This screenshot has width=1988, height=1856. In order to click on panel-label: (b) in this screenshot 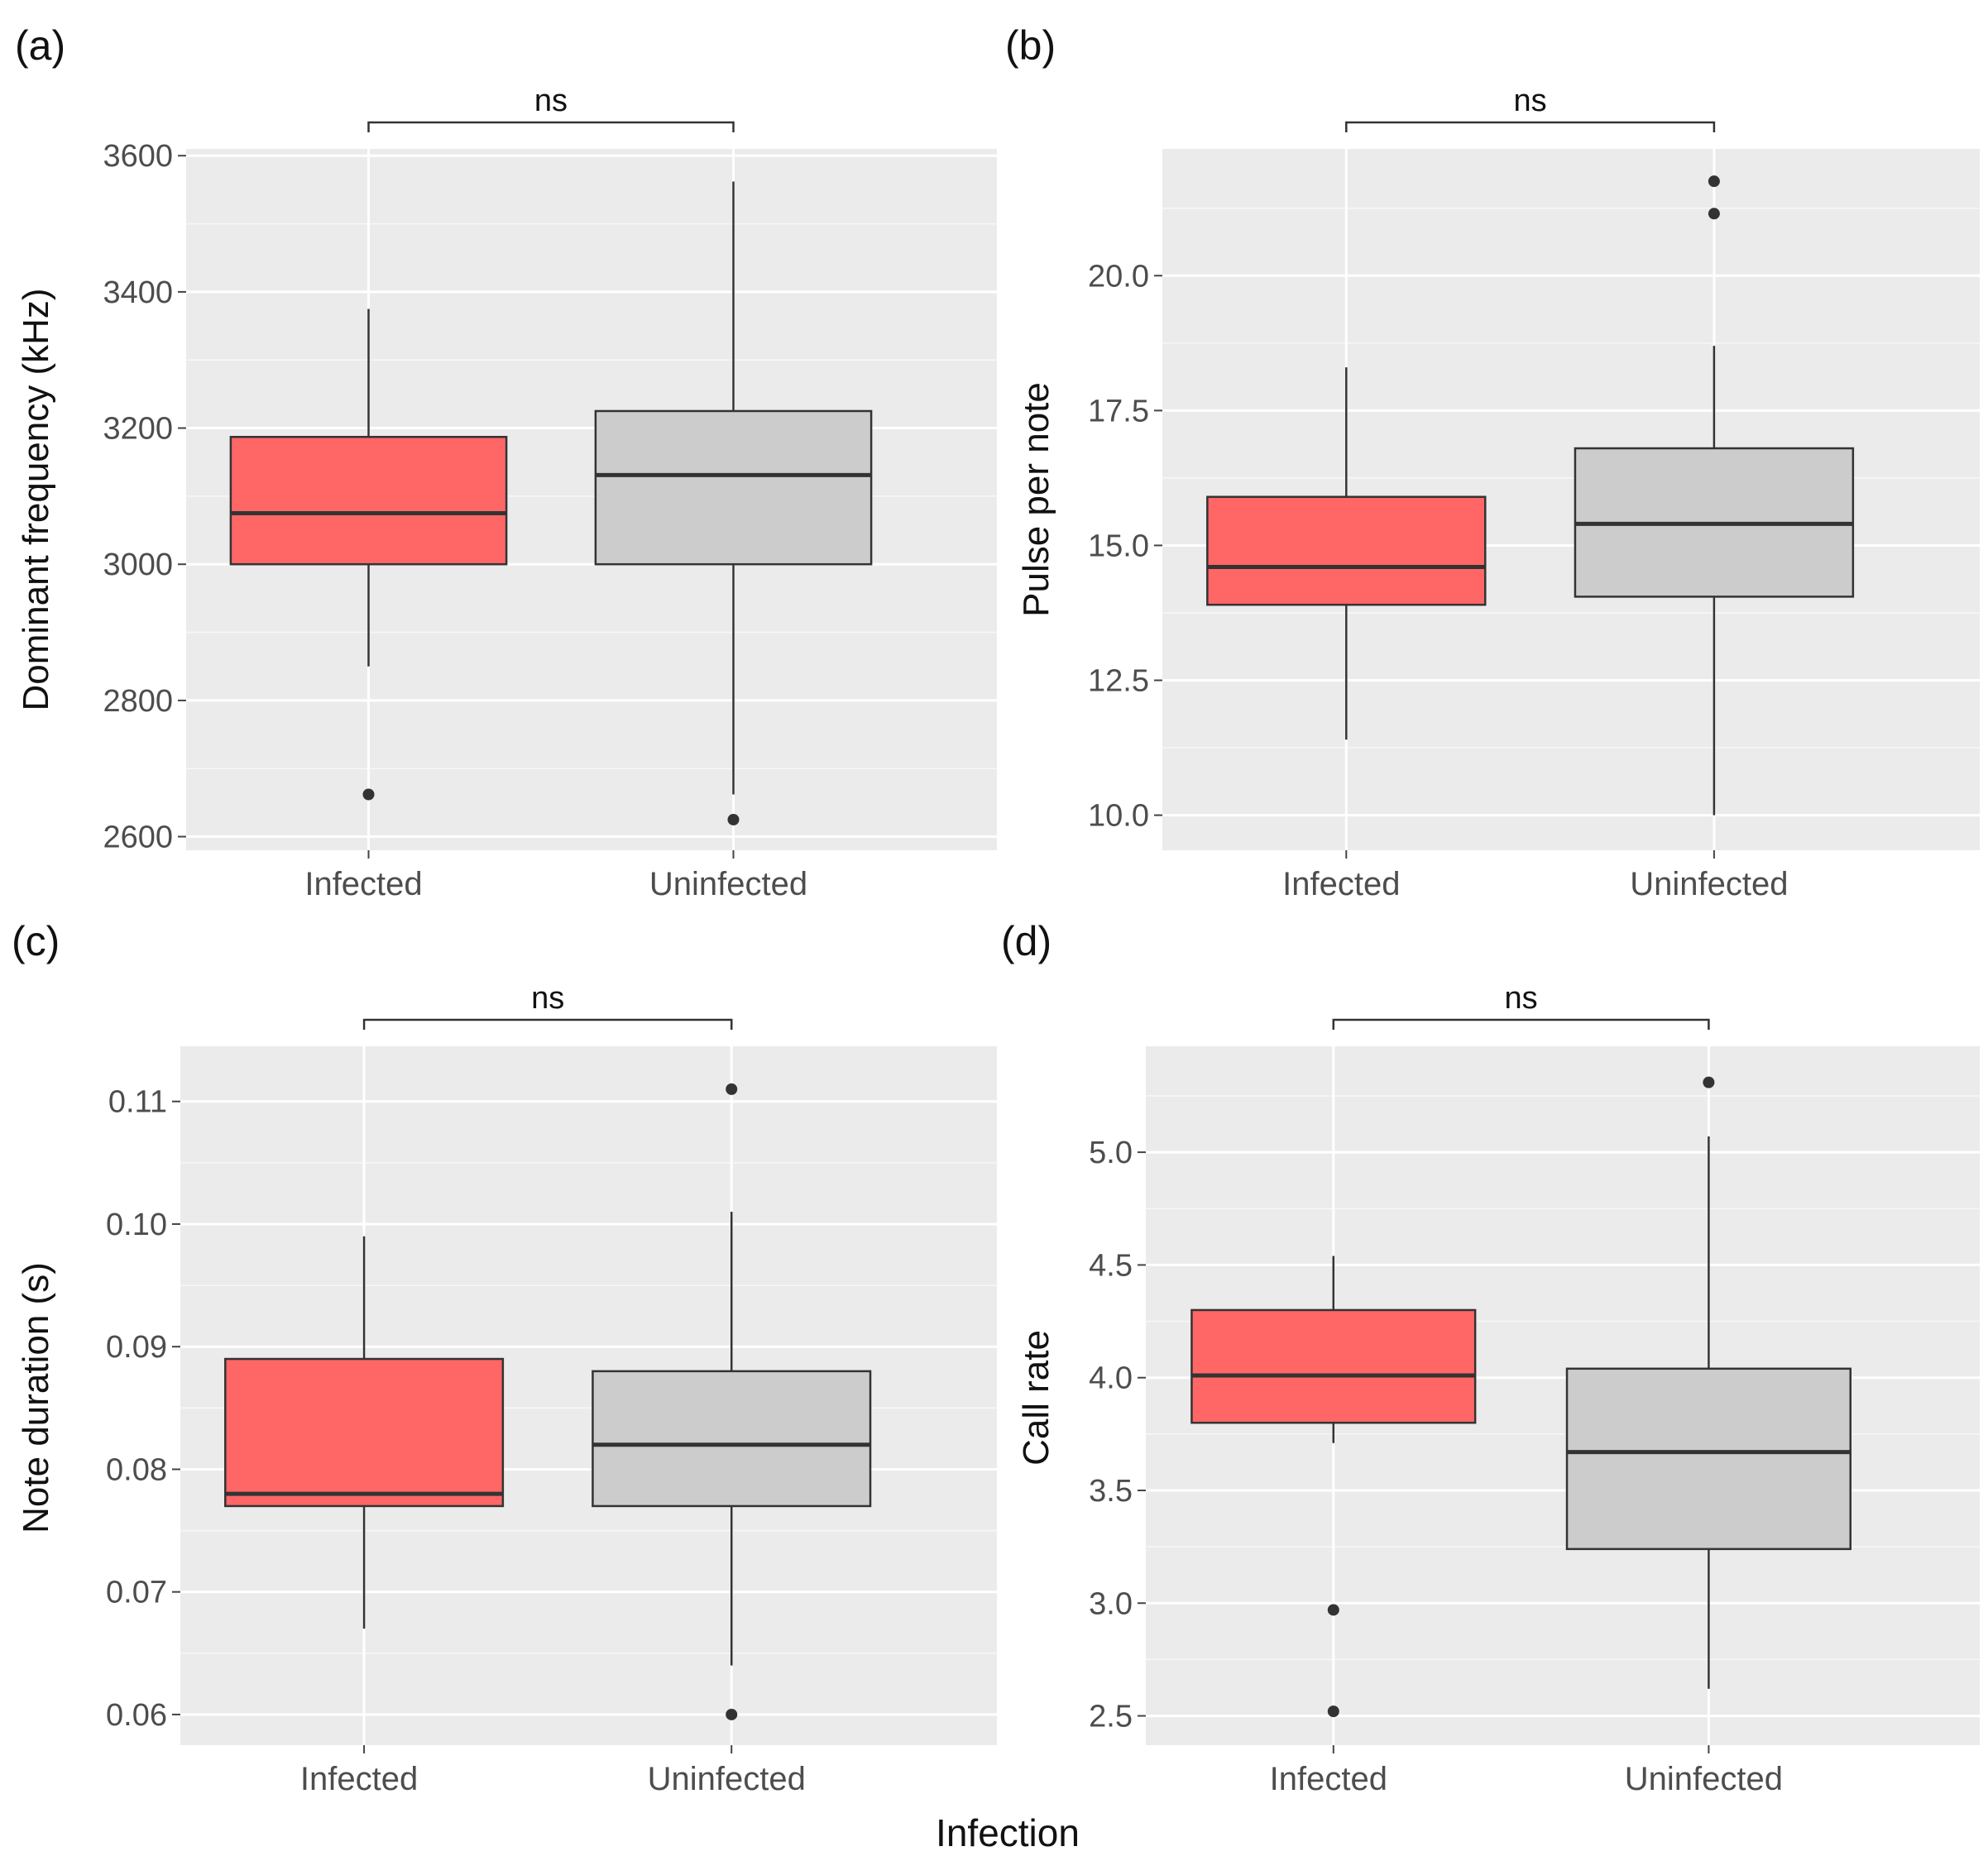, I will do `click(1030, 46)`.